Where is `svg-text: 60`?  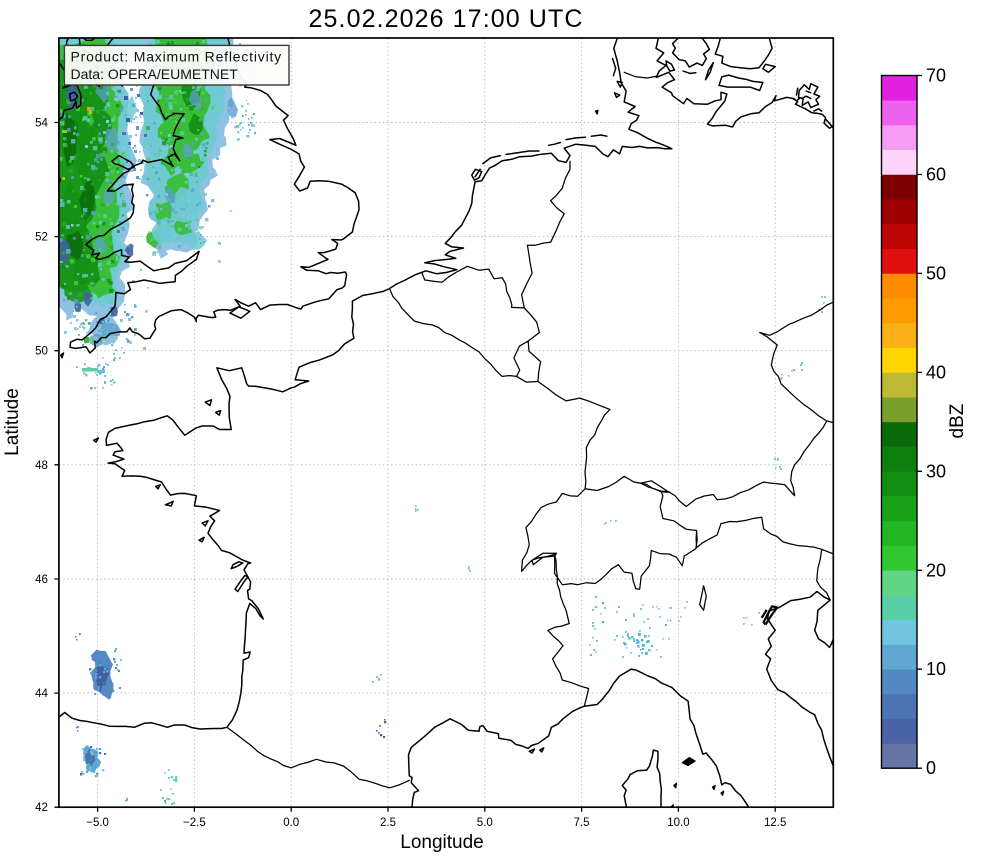 svg-text: 60 is located at coordinates (936, 175).